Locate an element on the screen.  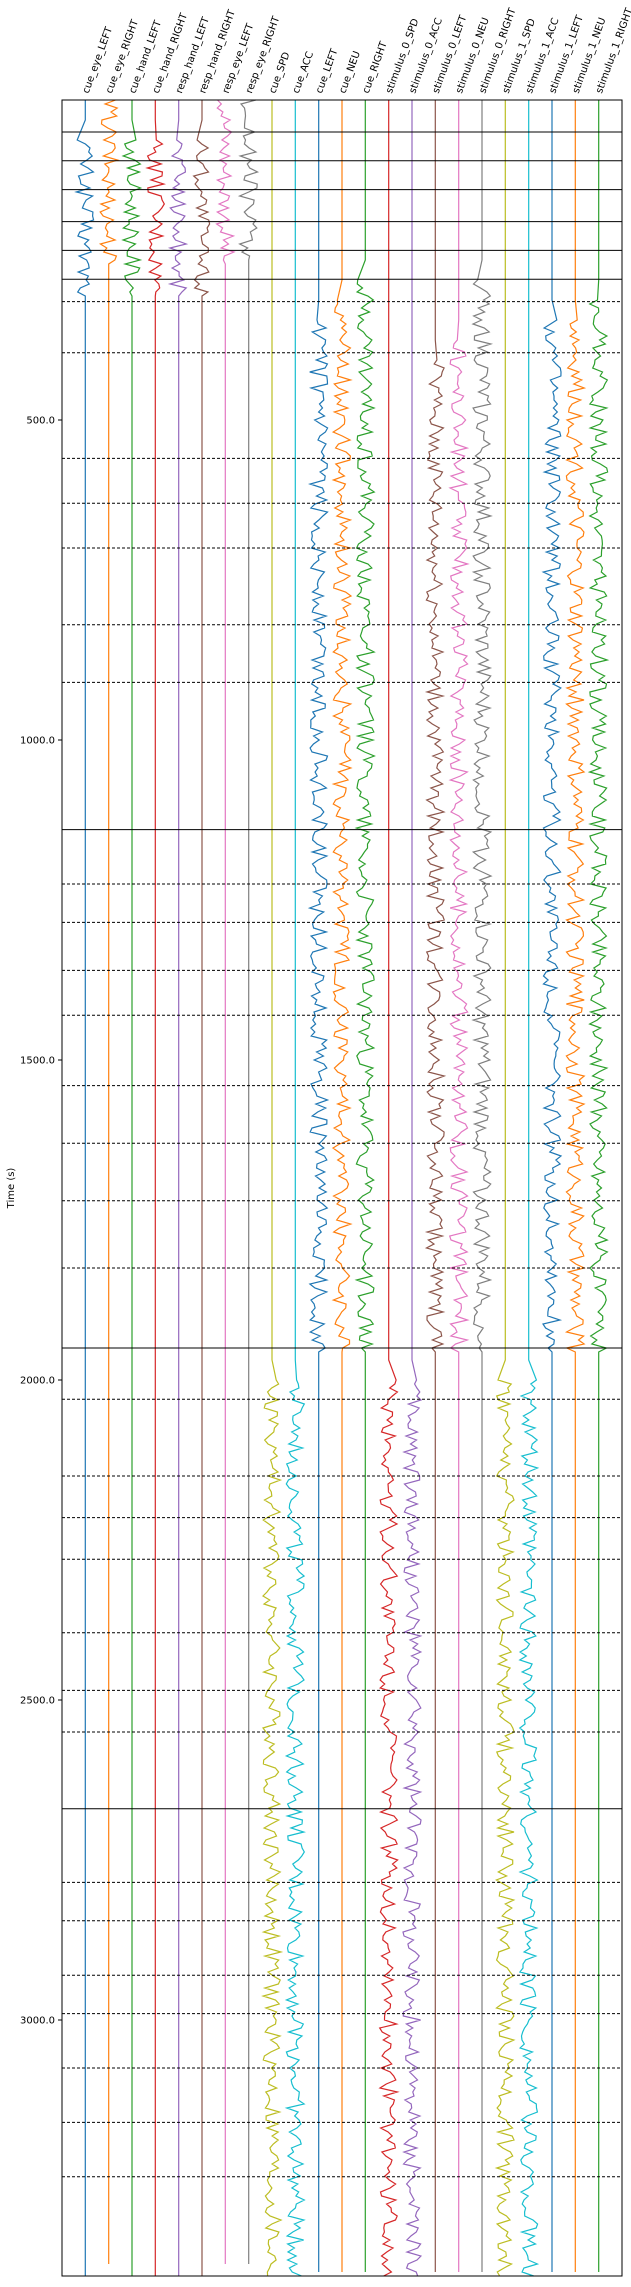
series-cue_ACC is located at coordinates (295, 1188).